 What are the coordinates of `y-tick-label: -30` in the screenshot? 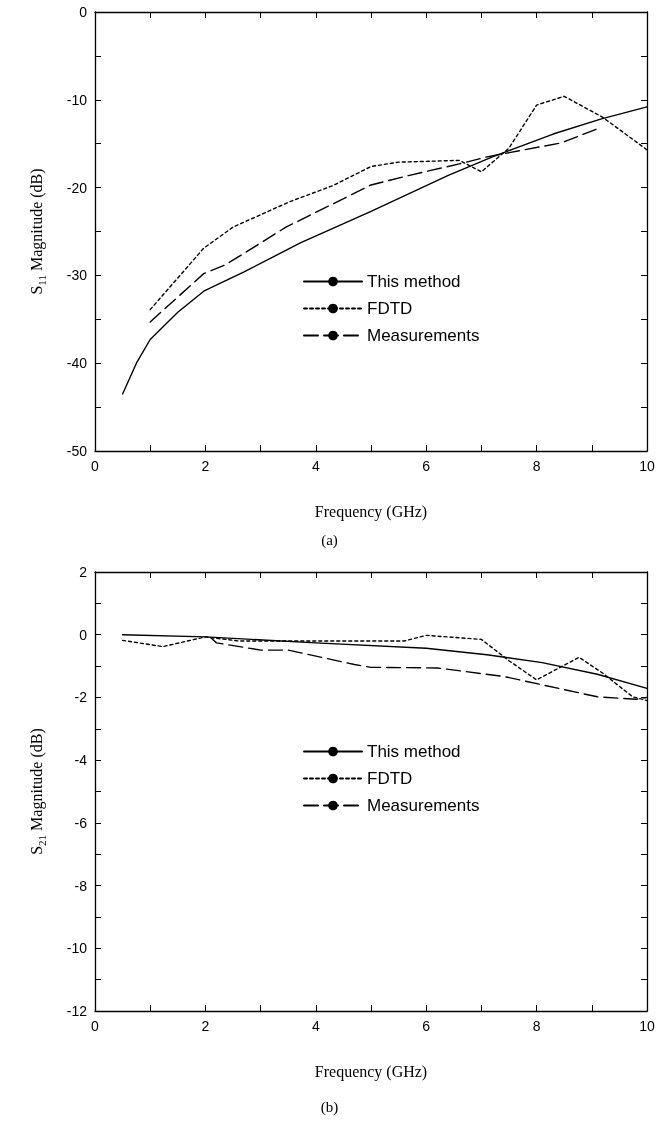 It's located at (77, 275).